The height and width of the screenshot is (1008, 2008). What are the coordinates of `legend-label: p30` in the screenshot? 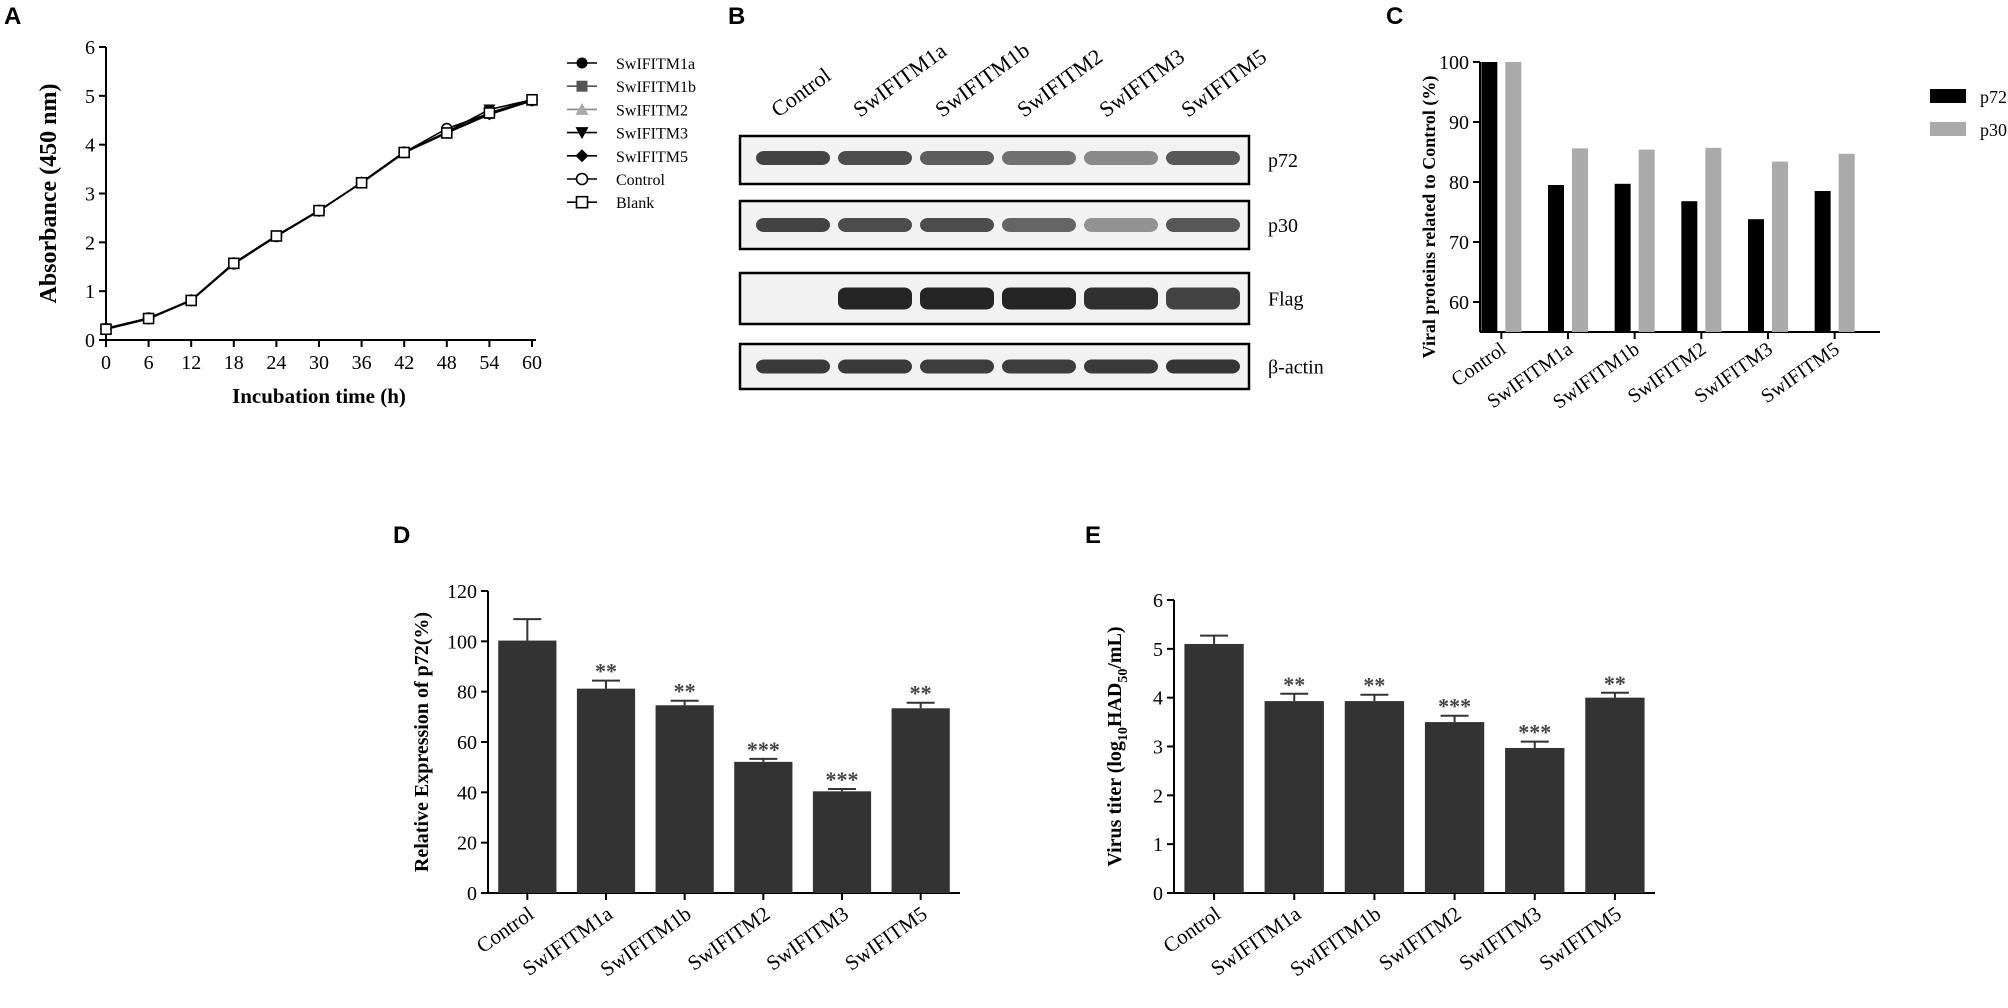 It's located at (1993, 130).